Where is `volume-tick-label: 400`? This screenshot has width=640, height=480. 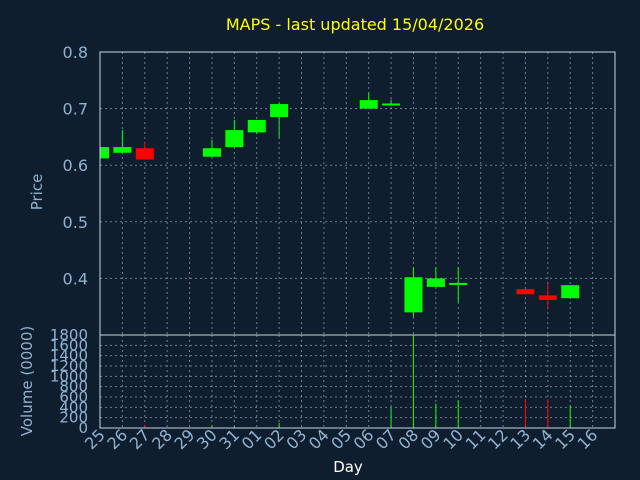 volume-tick-label: 400 is located at coordinates (73, 407).